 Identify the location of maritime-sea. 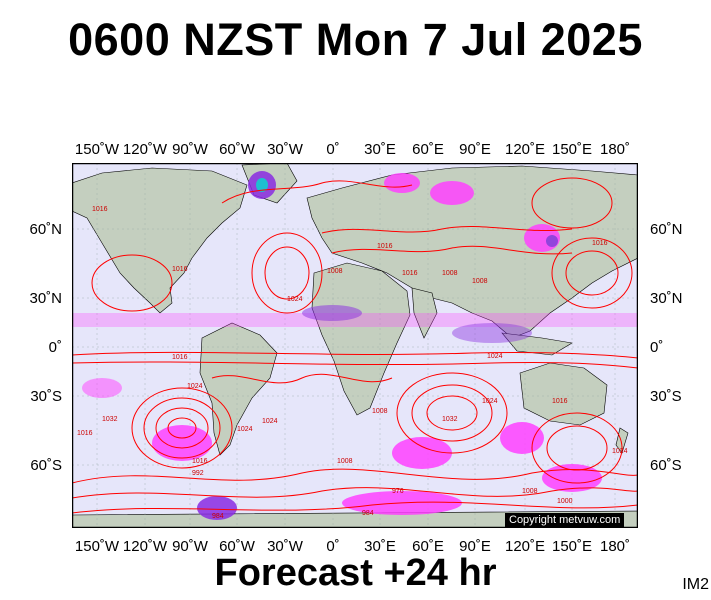
(537, 344).